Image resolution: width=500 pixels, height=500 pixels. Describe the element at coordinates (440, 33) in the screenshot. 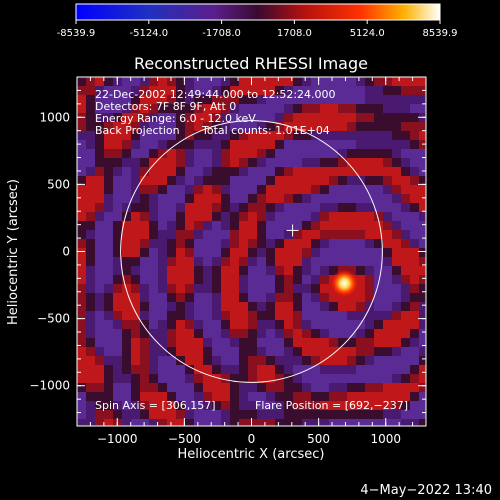

I see `colorbar-tick-label: 8539.9` at that location.